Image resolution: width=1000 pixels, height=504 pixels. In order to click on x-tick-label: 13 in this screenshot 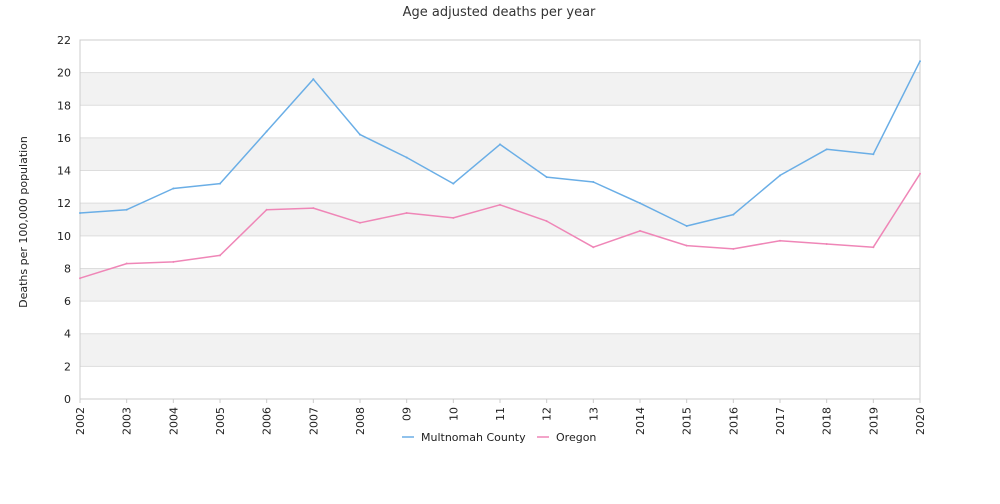, I will do `click(593, 414)`.